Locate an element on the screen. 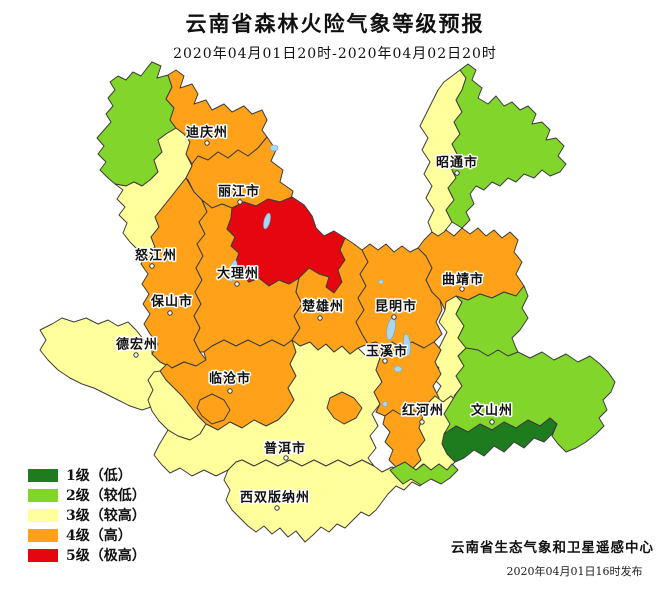  jianchuan-lake is located at coordinates (267, 221).